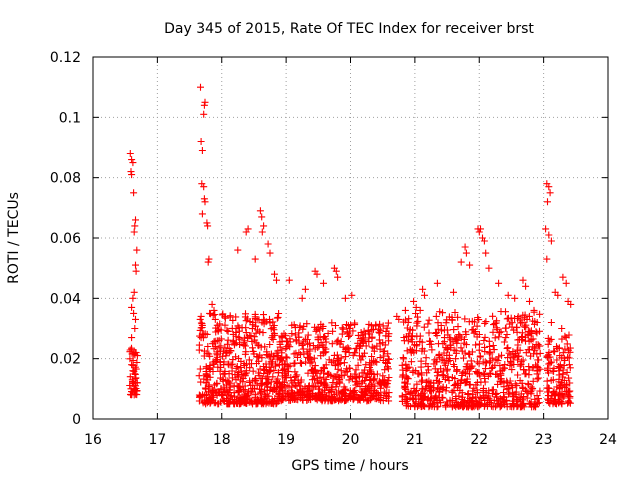 The height and width of the screenshot is (480, 640). I want to click on x-tick-label: 22, so click(479, 440).